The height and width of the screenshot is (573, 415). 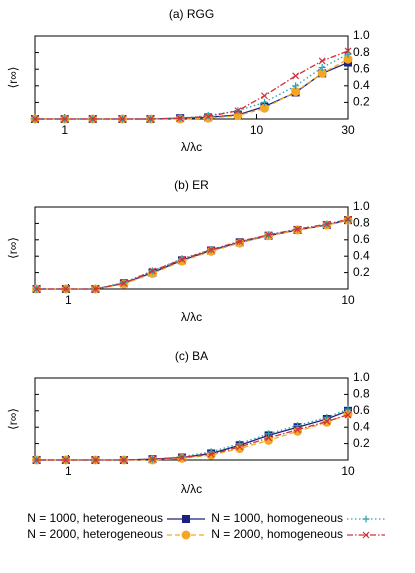 I want to click on x-tick-label: 30, so click(x=348, y=130).